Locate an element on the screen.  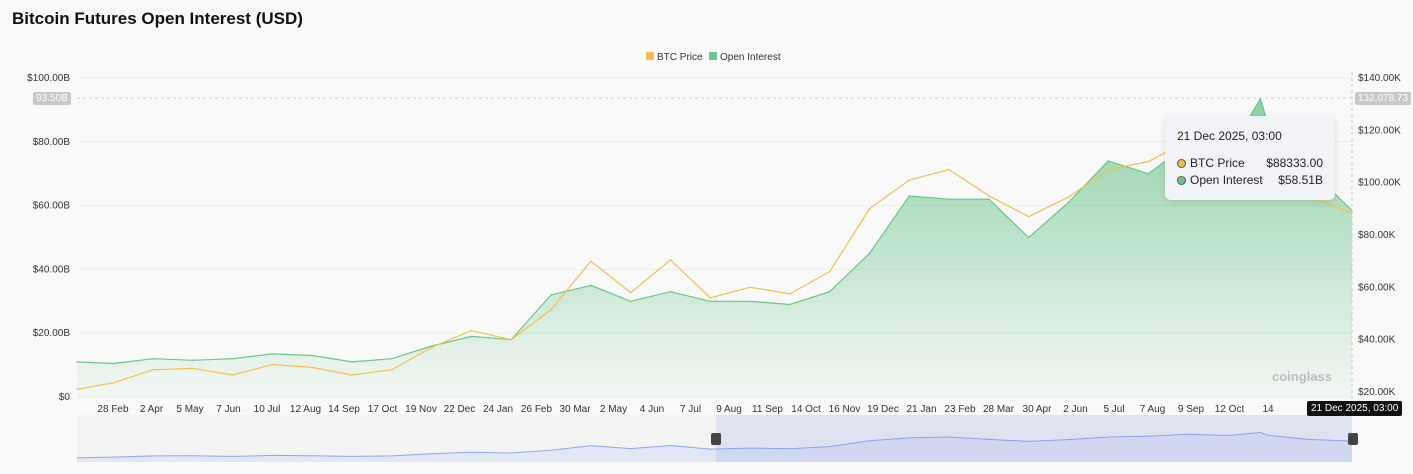
crosshair-left-label: 93.50B is located at coordinates (52, 98).